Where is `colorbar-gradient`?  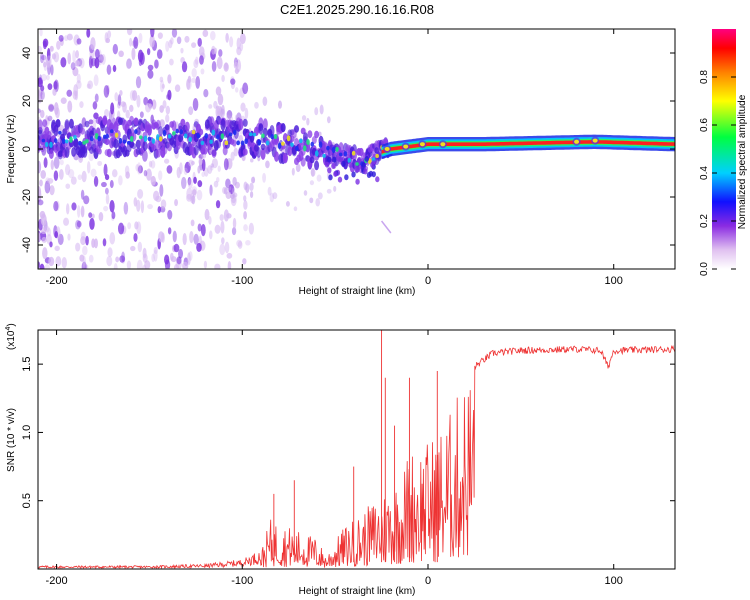 colorbar-gradient is located at coordinates (724, 149).